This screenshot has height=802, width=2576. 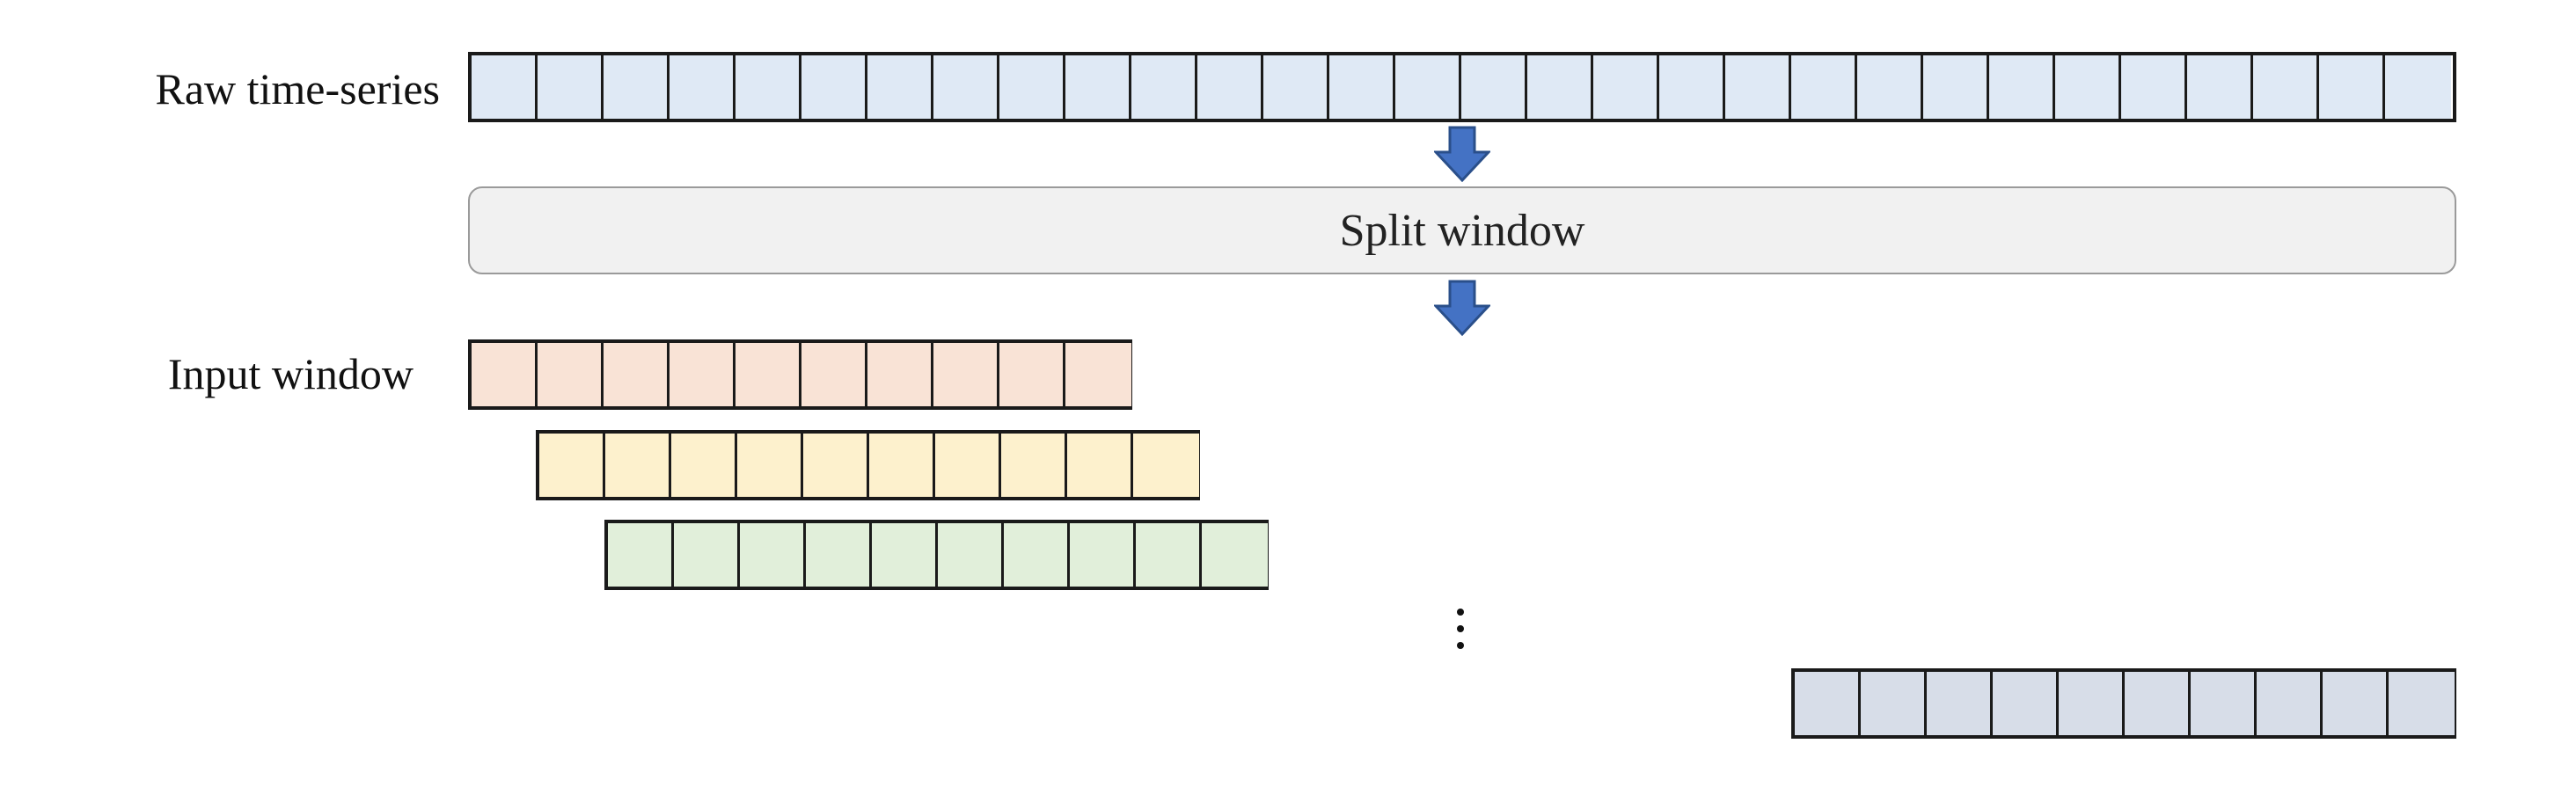 I want to click on split-window-box: Split window, so click(x=1462, y=230).